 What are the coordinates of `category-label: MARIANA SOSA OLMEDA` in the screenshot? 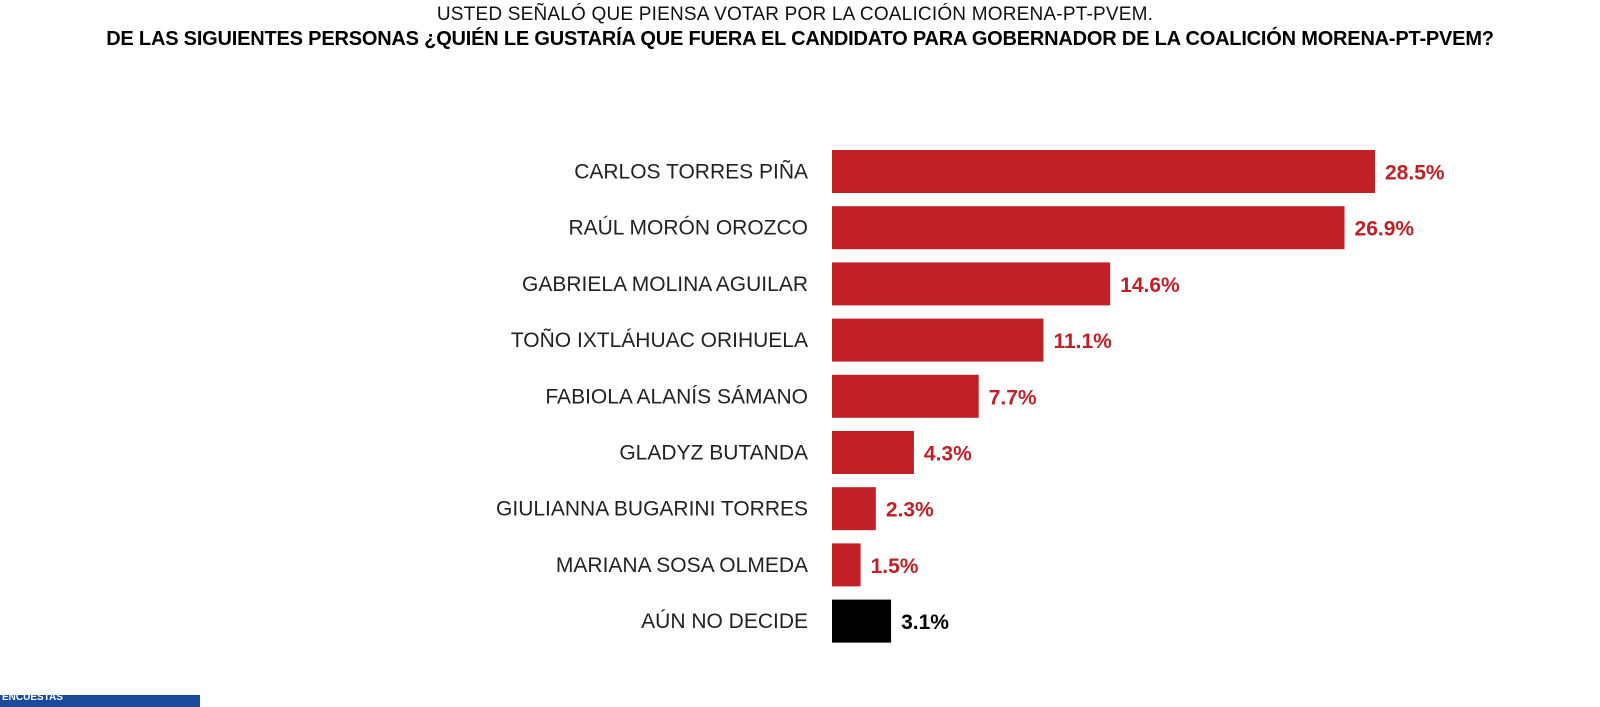 It's located at (682, 565).